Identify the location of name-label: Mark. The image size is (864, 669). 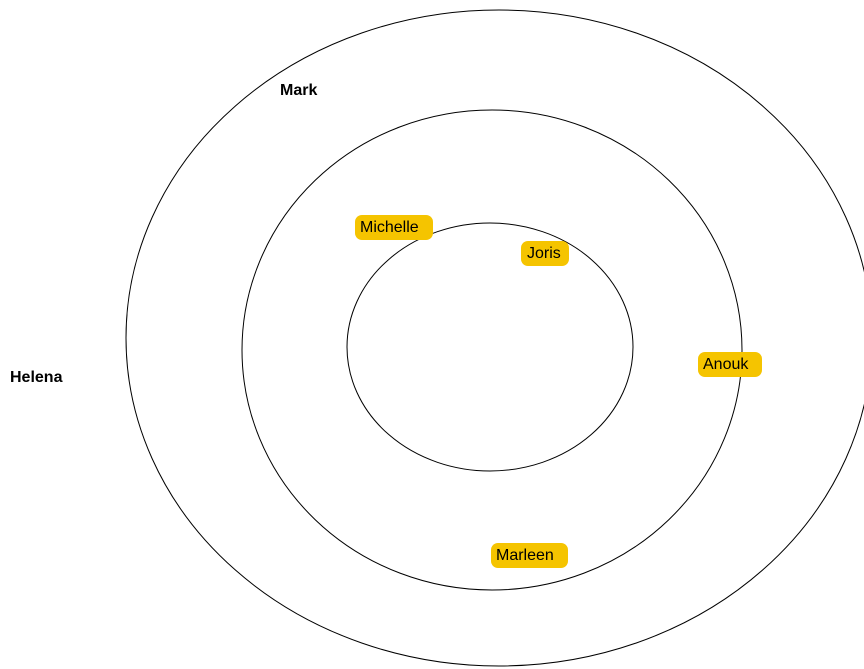
(298, 90).